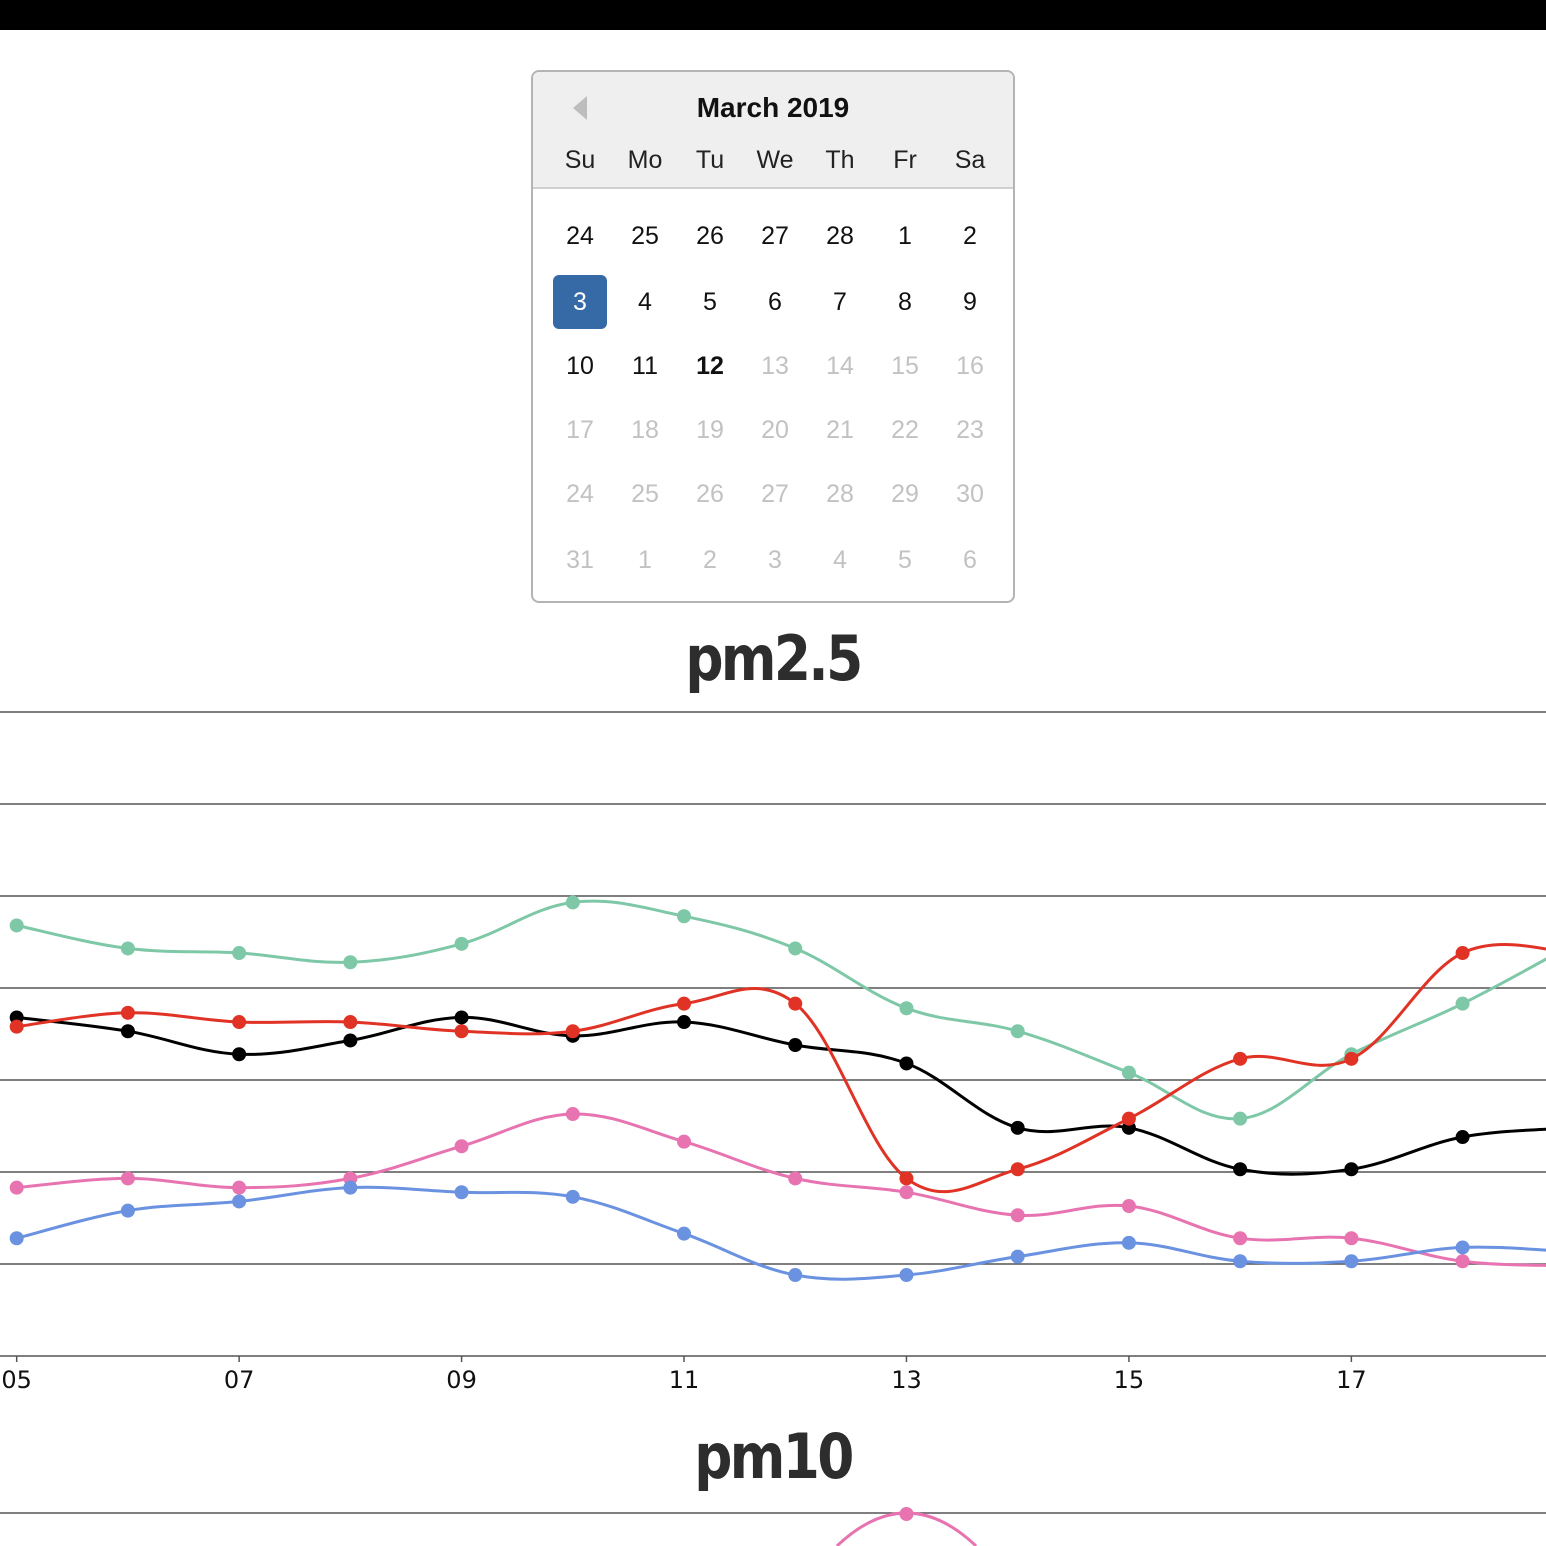 This screenshot has width=1546, height=1546. I want to click on day-cell: 21, so click(840, 430).